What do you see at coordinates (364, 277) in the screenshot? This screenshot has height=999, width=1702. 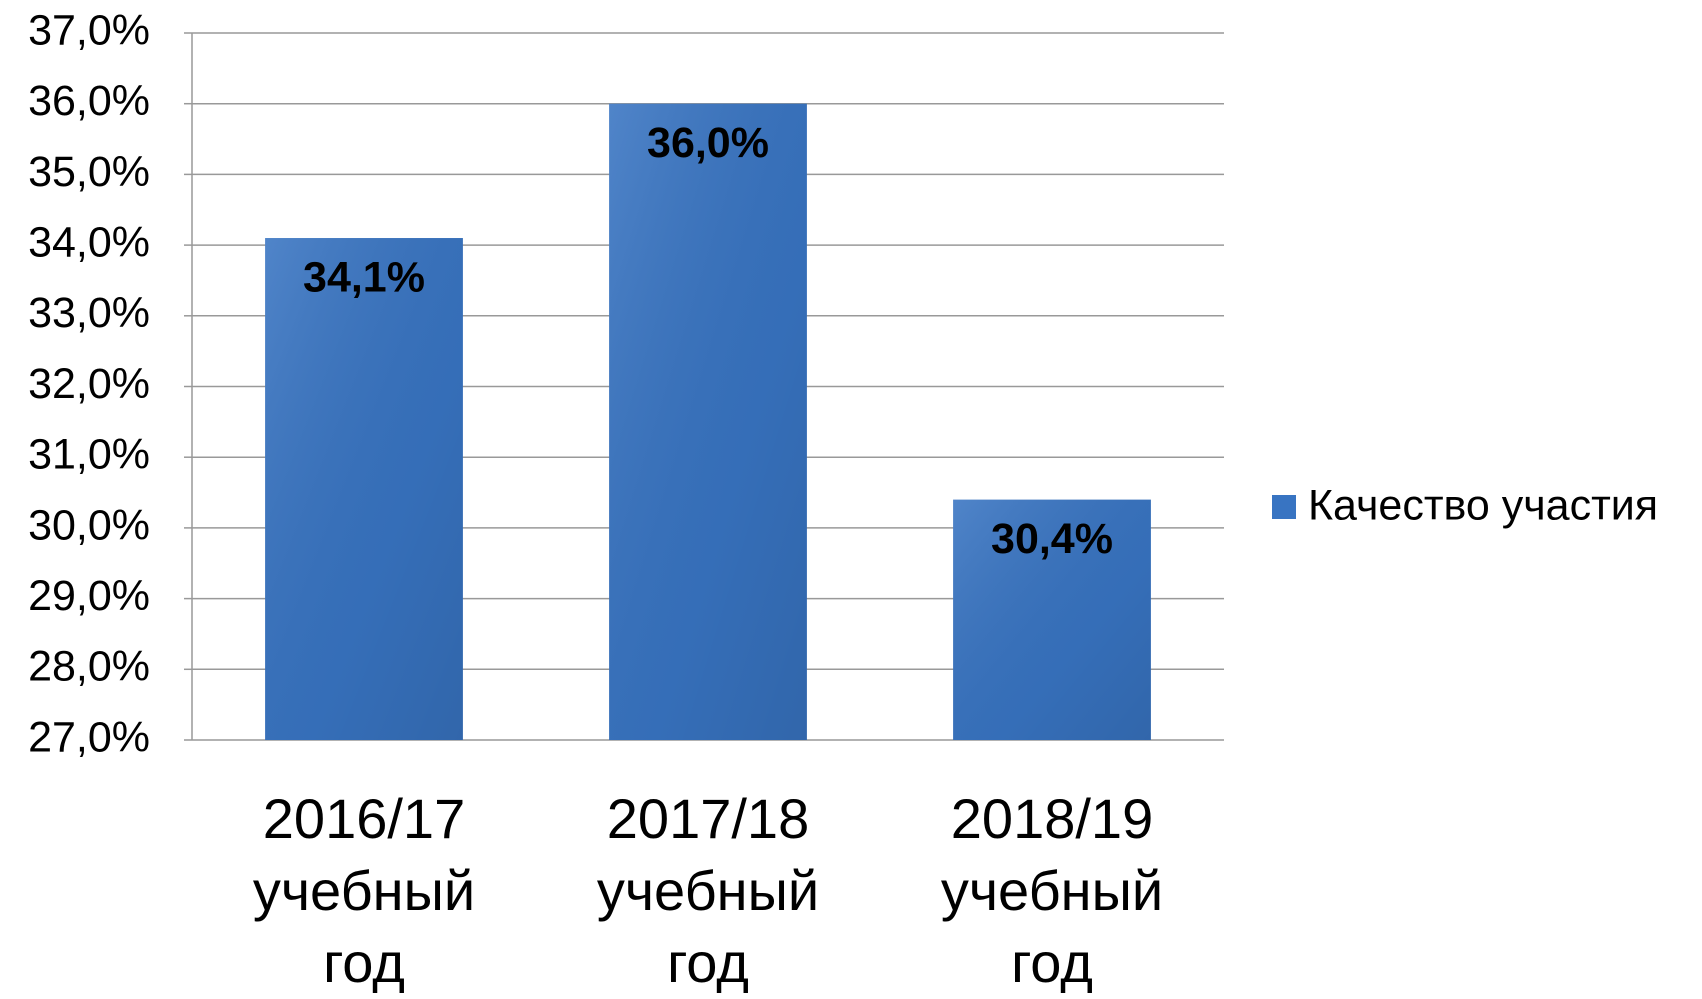 I see `data-label: 34,1%` at bounding box center [364, 277].